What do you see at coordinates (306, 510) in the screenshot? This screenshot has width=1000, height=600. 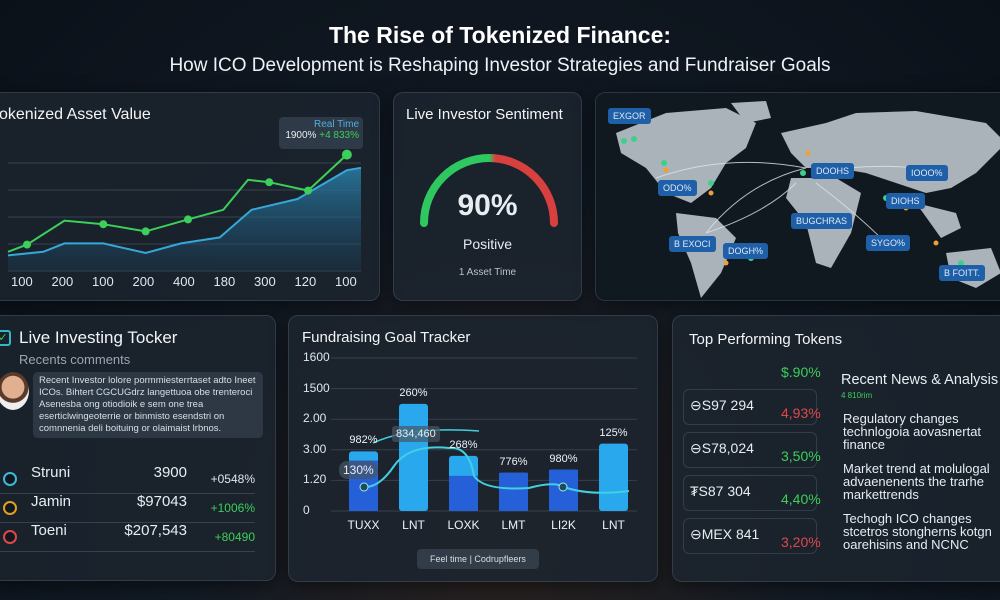 I see `y-tick-label: 0` at bounding box center [306, 510].